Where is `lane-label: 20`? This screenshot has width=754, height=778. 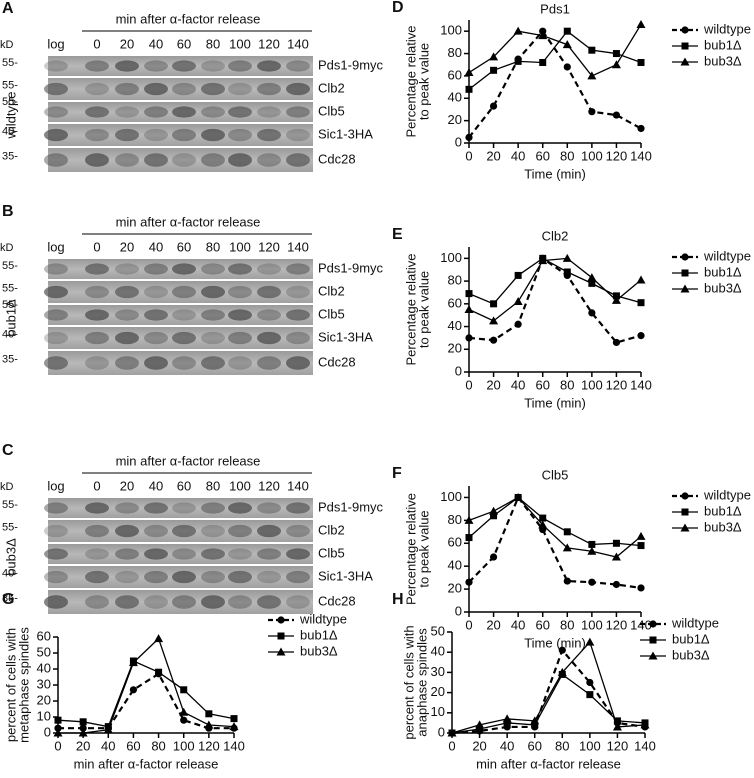
lane-label: 20 is located at coordinates (127, 43).